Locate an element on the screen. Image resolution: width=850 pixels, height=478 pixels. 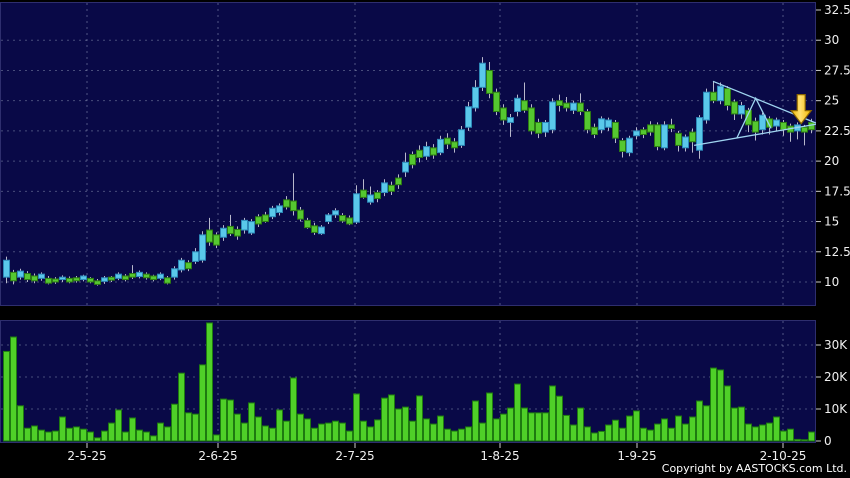
price-axis-label: 22.5 is located at coordinates (837, 131).